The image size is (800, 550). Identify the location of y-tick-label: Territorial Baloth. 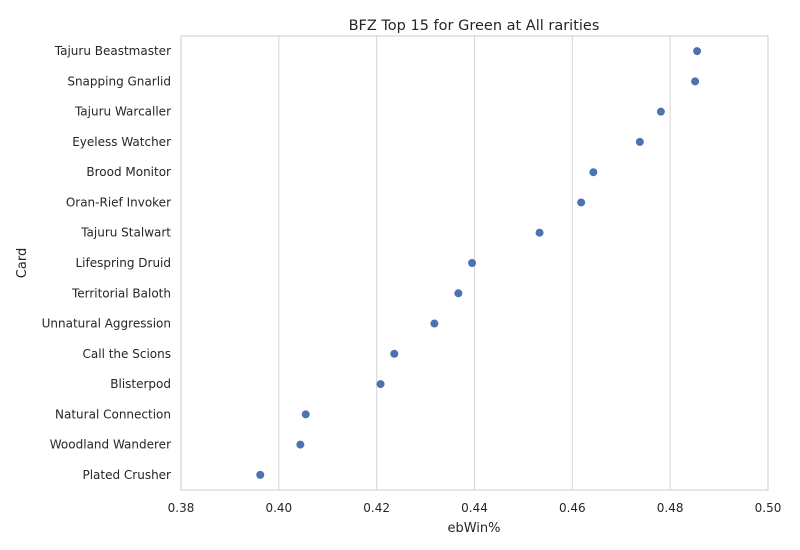
(121, 293).